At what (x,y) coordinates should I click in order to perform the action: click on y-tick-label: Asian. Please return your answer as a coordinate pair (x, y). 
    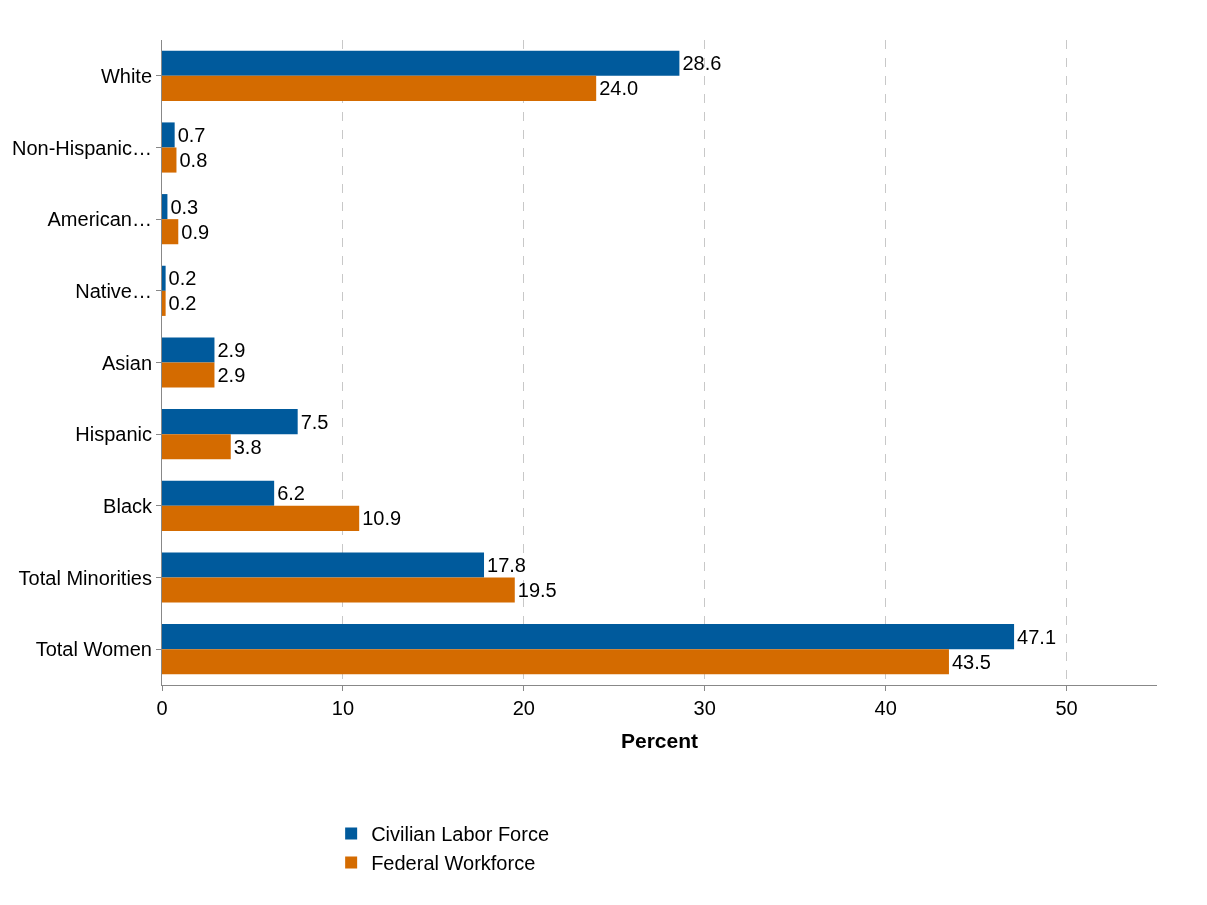
    Looking at the image, I should click on (126, 362).